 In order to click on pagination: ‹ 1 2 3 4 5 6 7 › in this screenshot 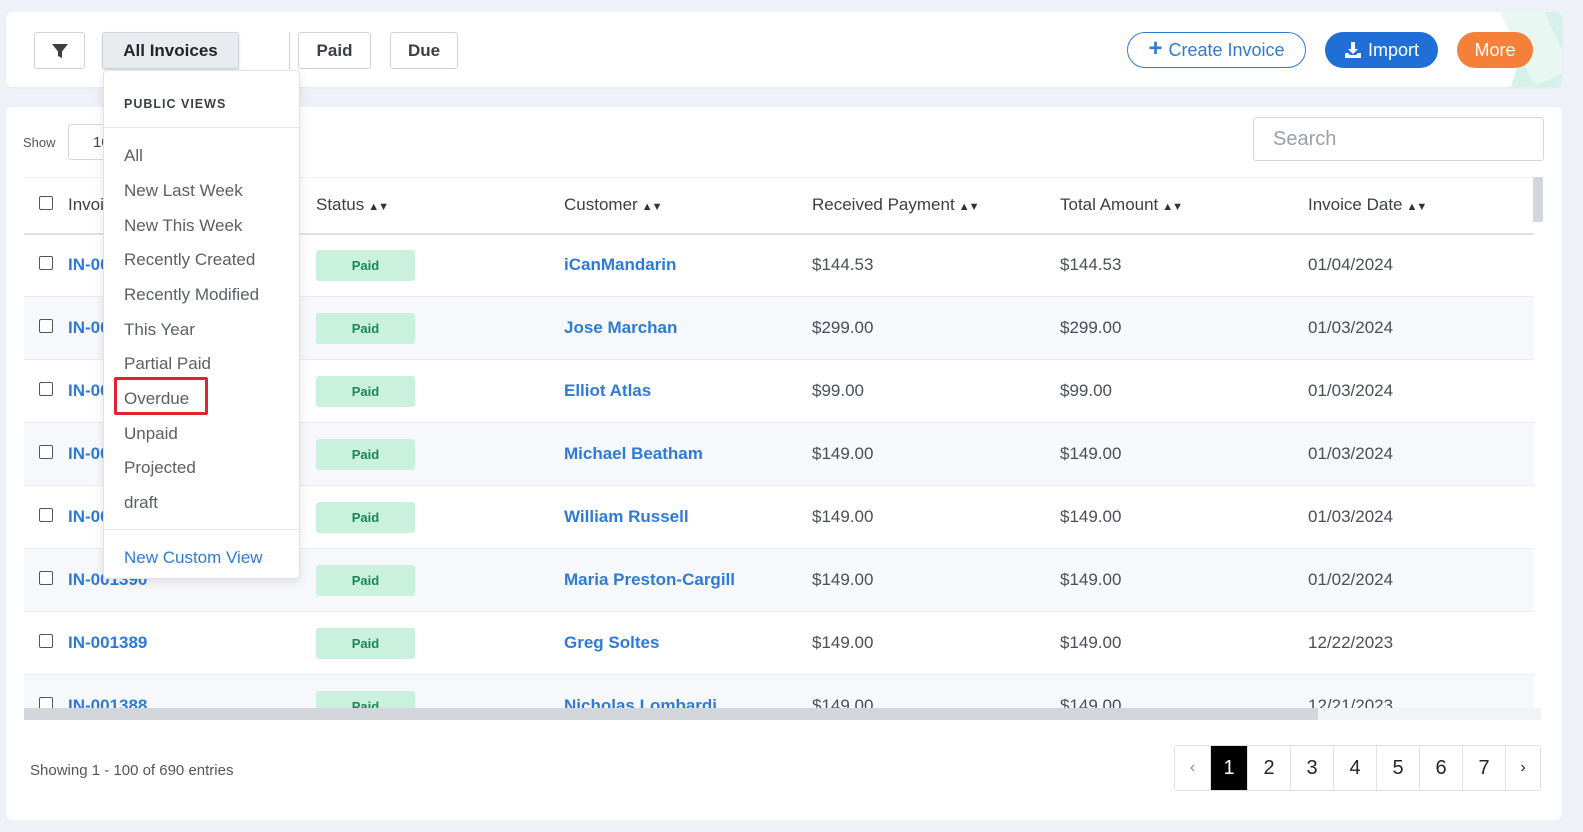, I will do `click(1357, 768)`.